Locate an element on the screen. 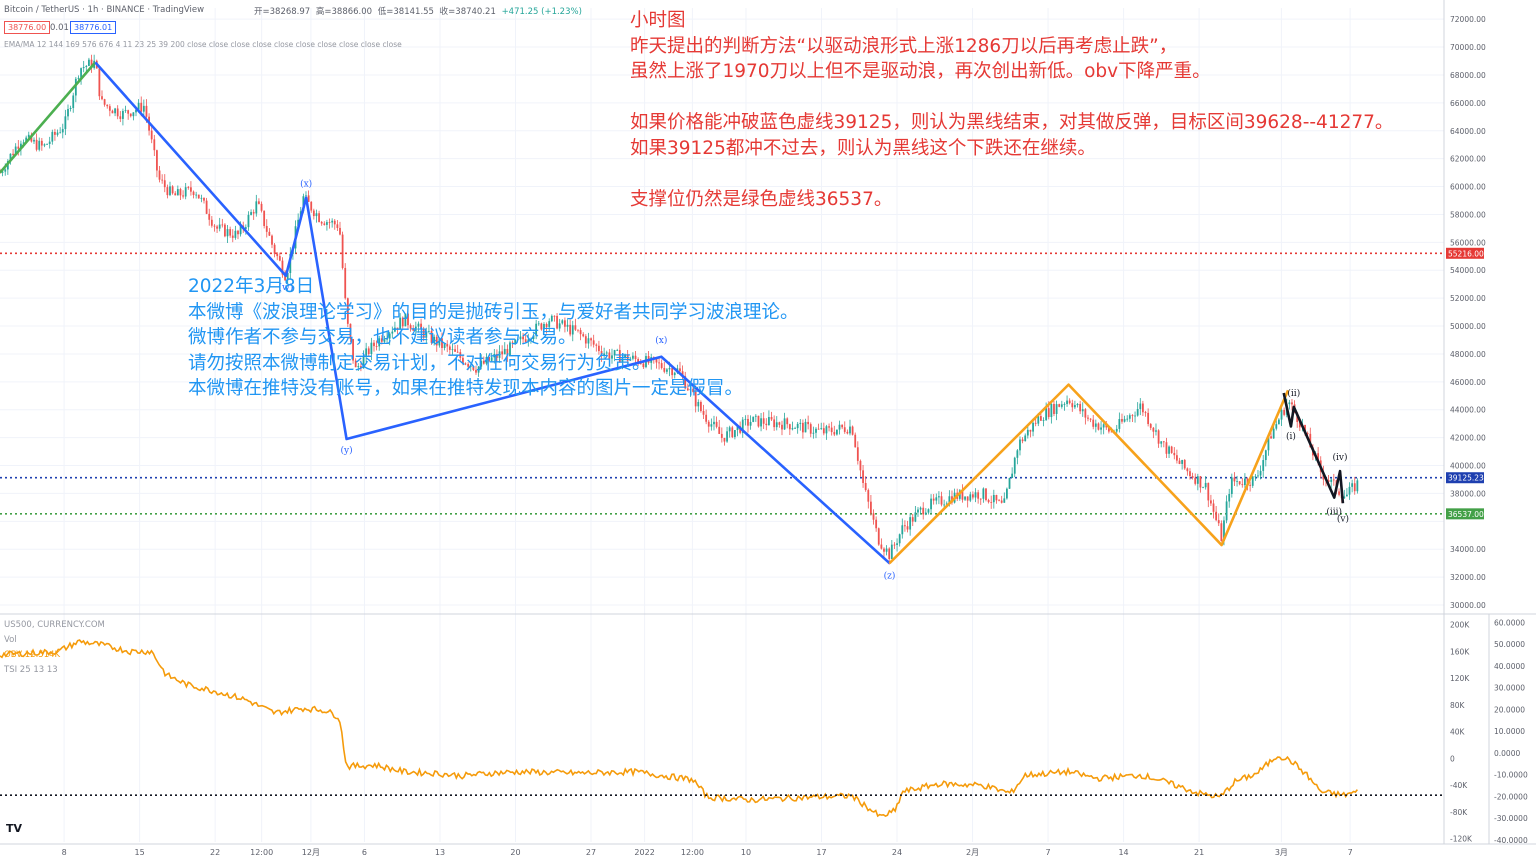 Image resolution: width=1536 pixels, height=860 pixels. tsi-tick-label: -10.0000 is located at coordinates (1511, 775).